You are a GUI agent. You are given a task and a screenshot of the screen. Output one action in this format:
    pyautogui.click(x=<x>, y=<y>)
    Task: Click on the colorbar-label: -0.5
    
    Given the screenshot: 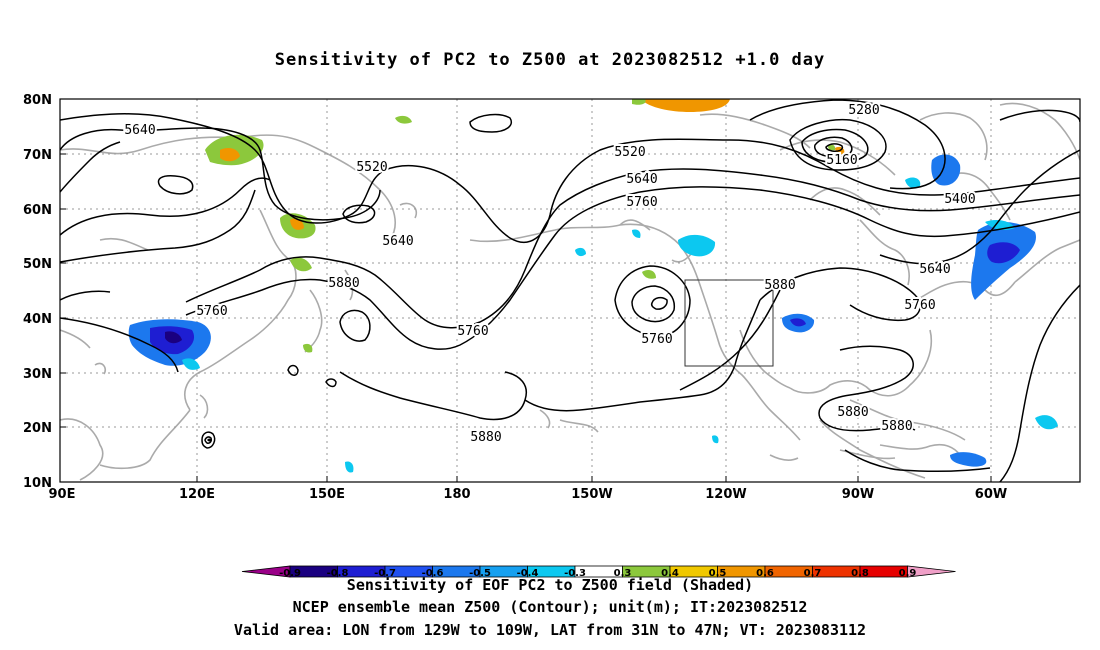 What is the action you would take?
    pyautogui.click(x=480, y=573)
    